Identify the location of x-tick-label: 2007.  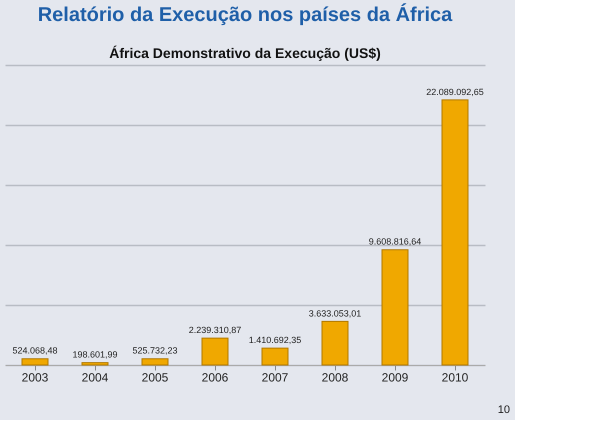
(275, 377).